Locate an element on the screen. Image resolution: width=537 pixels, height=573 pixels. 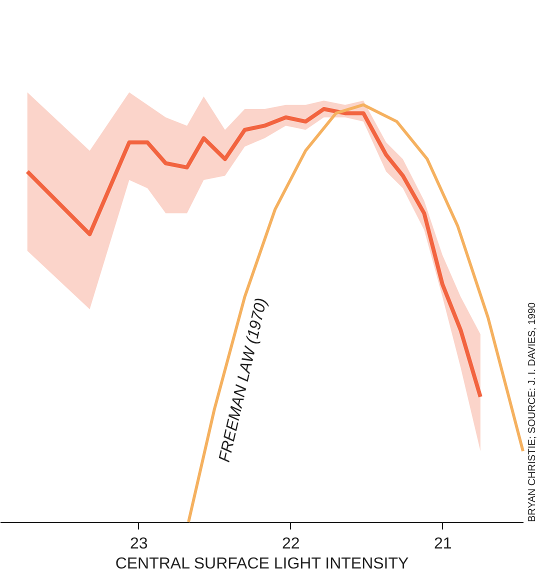
annotation: FREEMAN LAW (1970) is located at coordinates (243, 380).